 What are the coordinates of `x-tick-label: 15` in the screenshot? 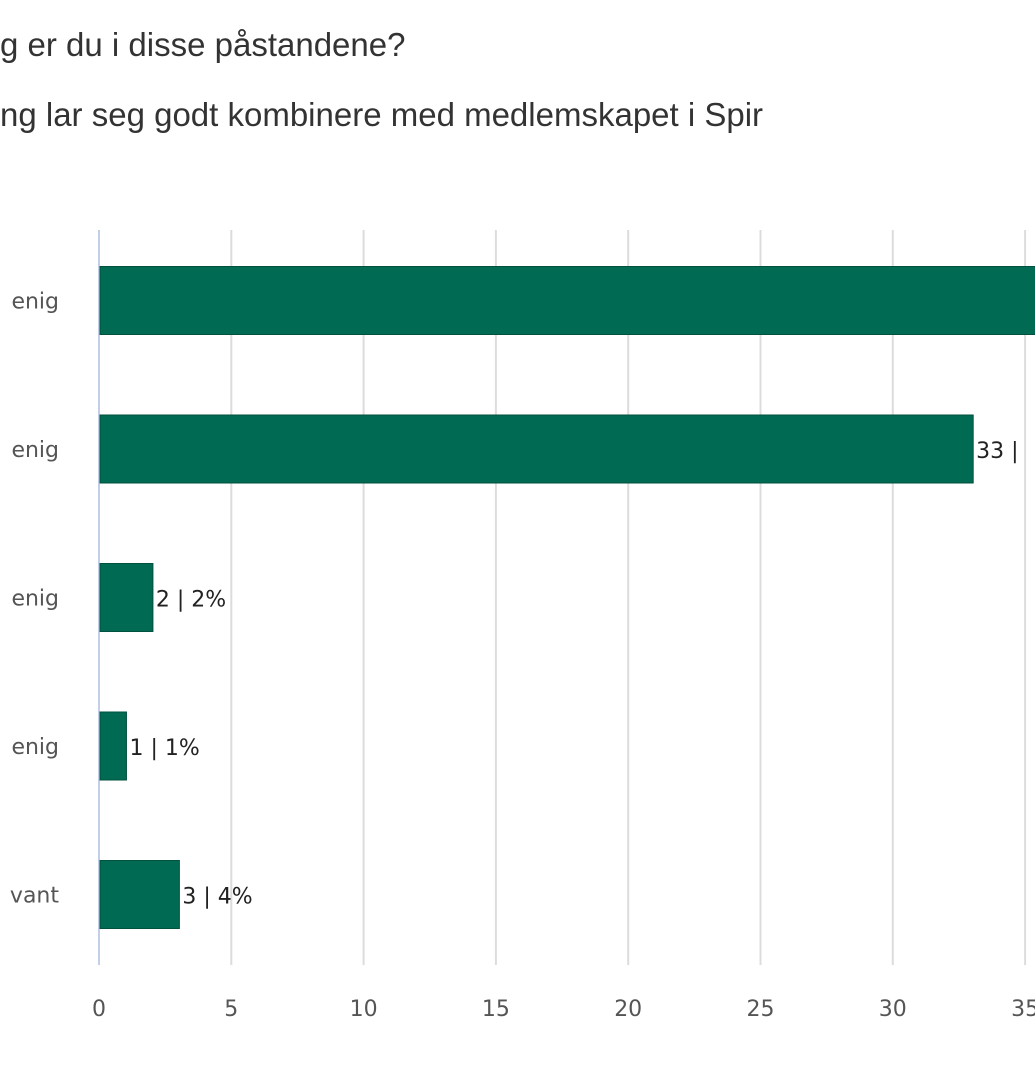 It's located at (496, 1009).